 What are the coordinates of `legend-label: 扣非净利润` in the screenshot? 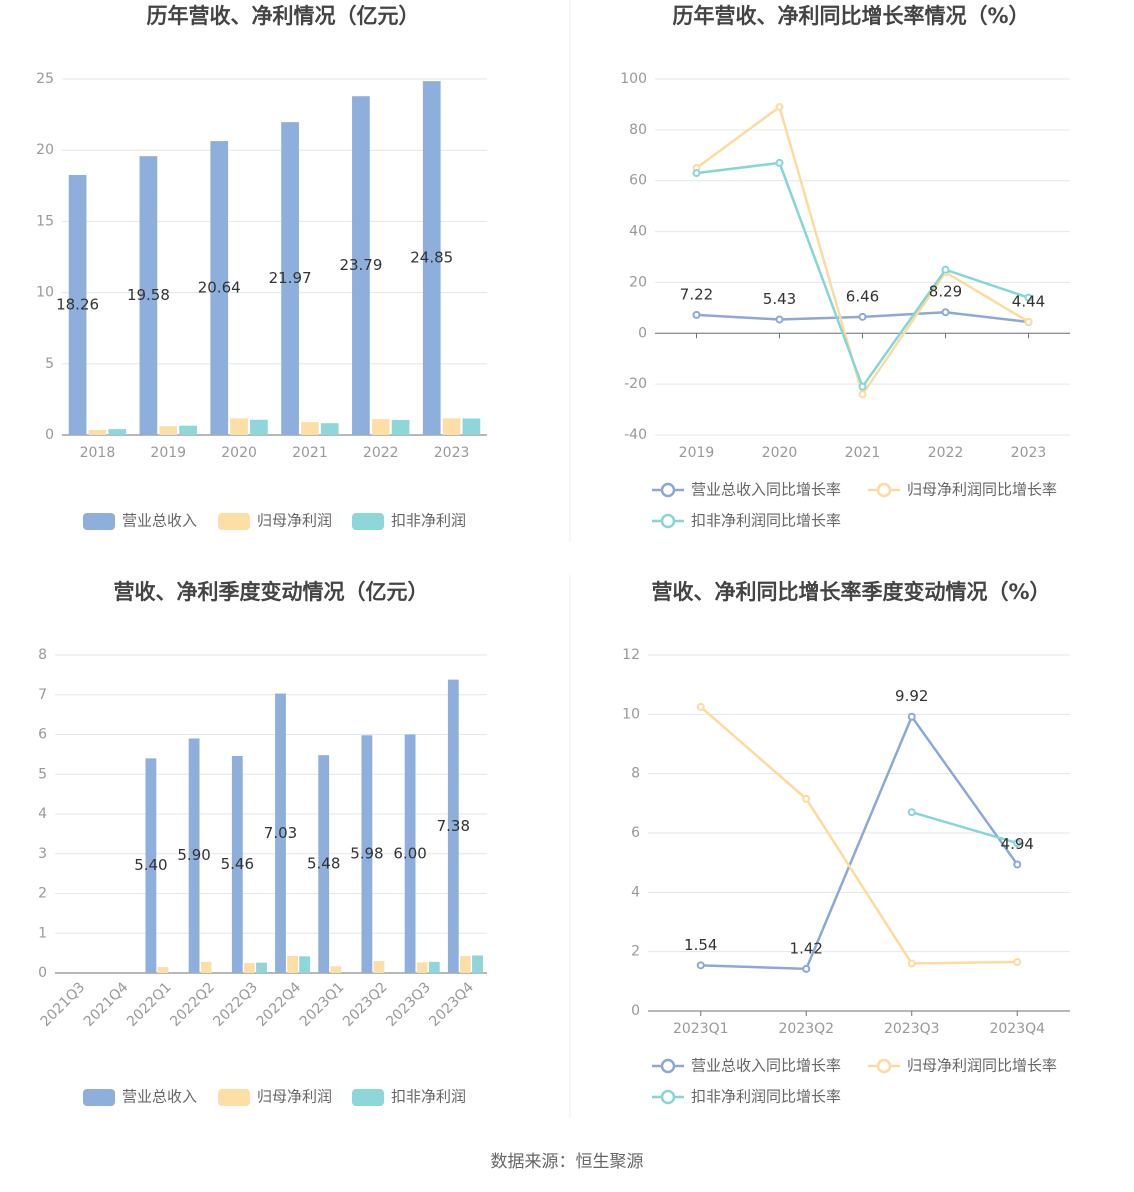 It's located at (428, 1097).